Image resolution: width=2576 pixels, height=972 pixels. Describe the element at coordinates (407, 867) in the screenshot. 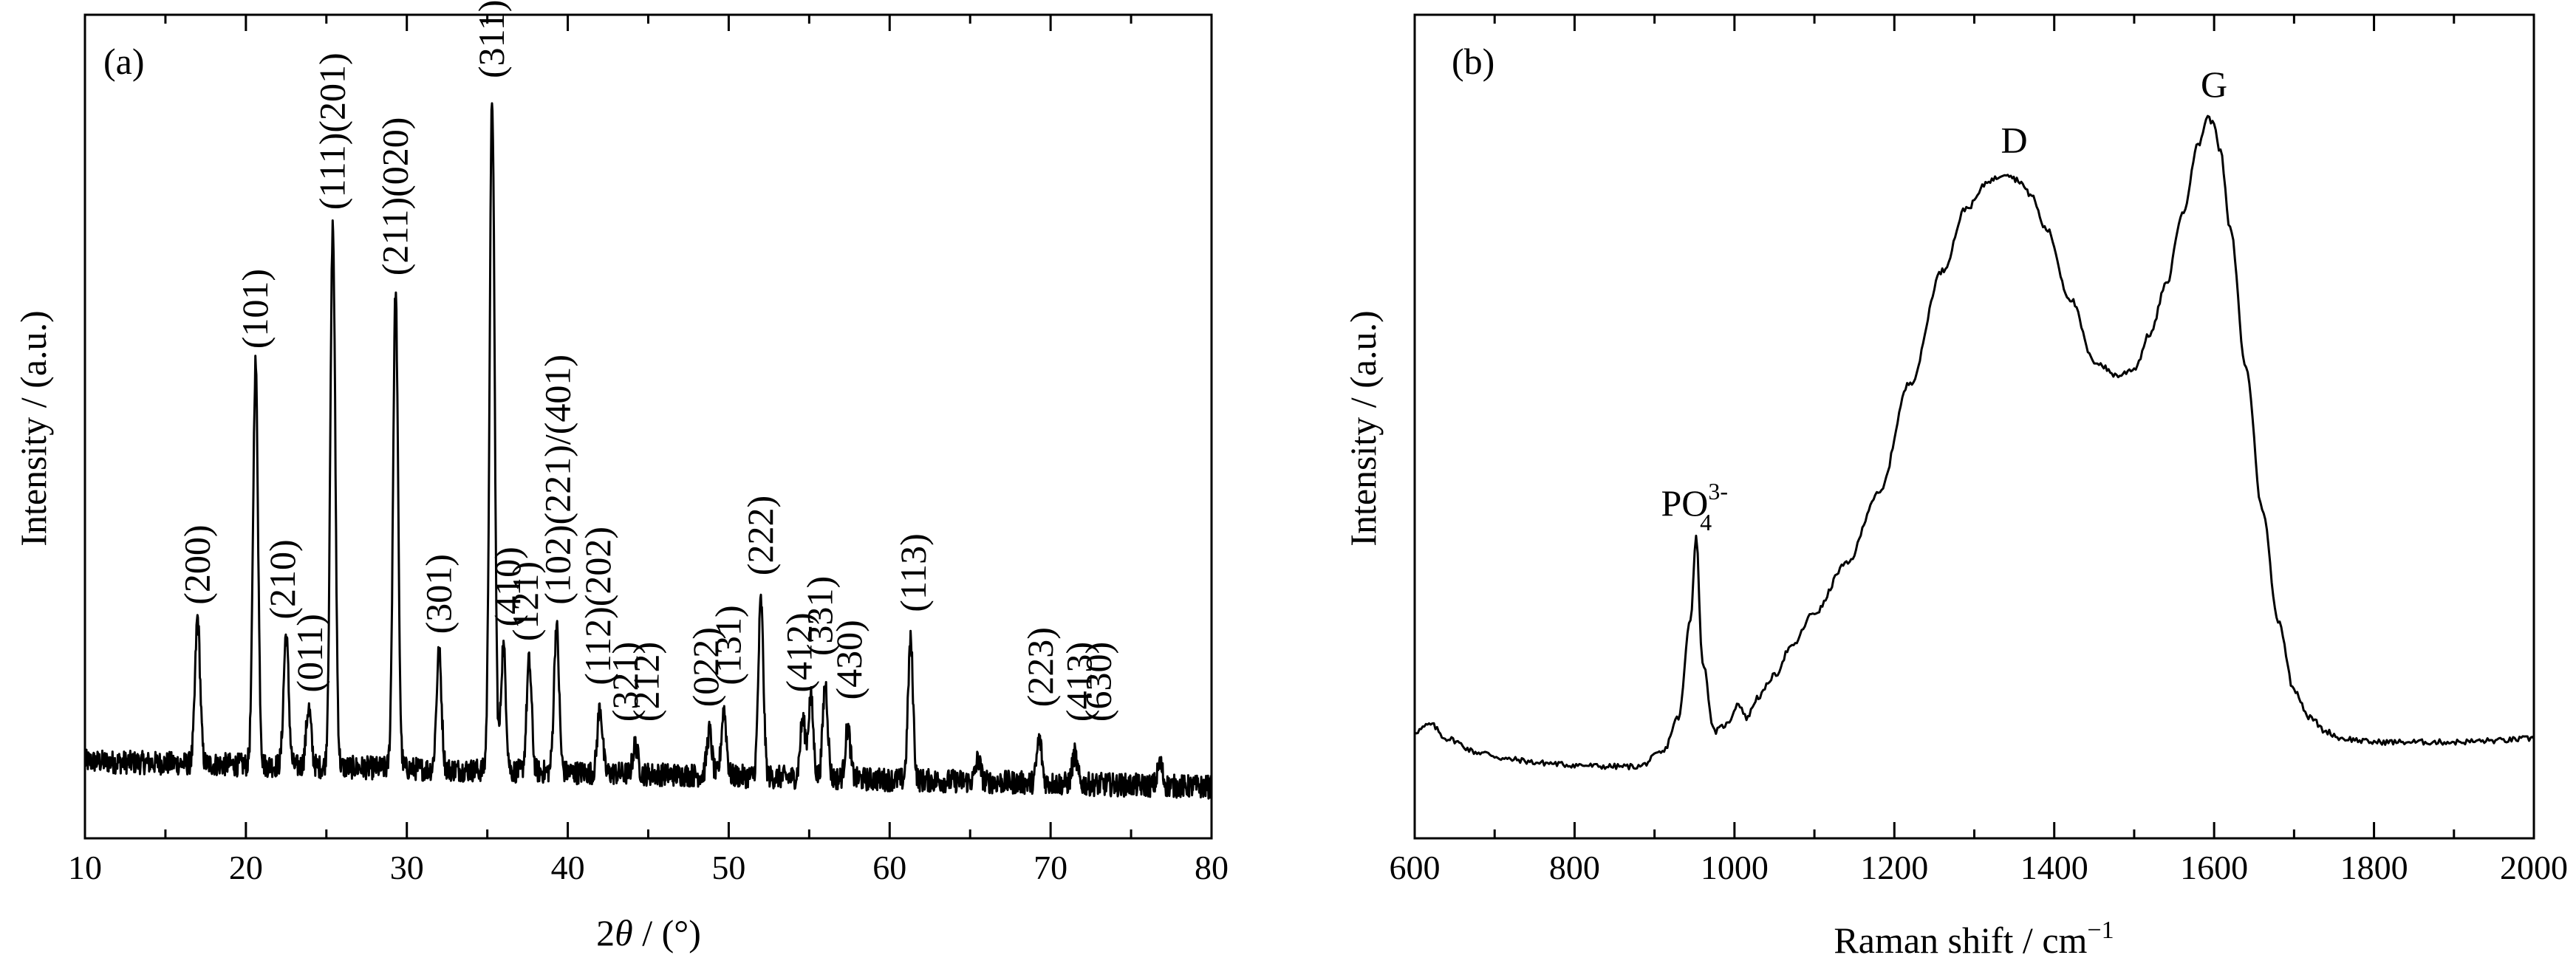

I see `xrd-x-tick-label: 30` at that location.